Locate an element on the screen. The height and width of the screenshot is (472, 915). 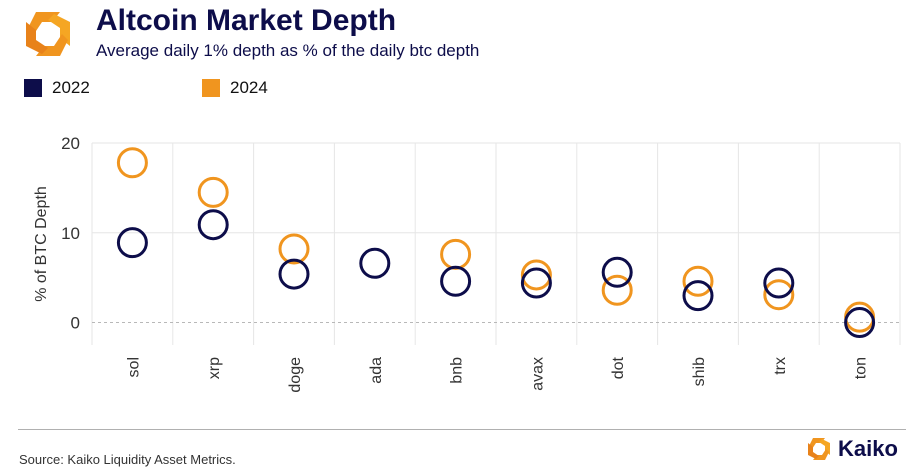
y-axis-label: % of BTC Depth is located at coordinates (41, 244).